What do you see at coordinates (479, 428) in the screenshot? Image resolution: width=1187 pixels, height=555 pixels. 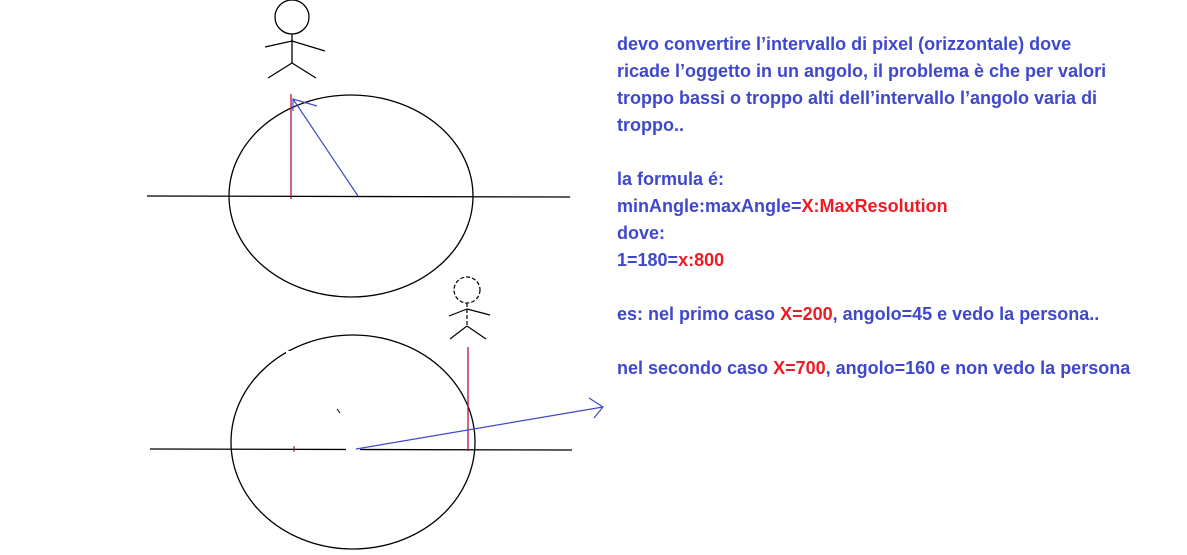 I see `angle-arrow-2-shaft` at bounding box center [479, 428].